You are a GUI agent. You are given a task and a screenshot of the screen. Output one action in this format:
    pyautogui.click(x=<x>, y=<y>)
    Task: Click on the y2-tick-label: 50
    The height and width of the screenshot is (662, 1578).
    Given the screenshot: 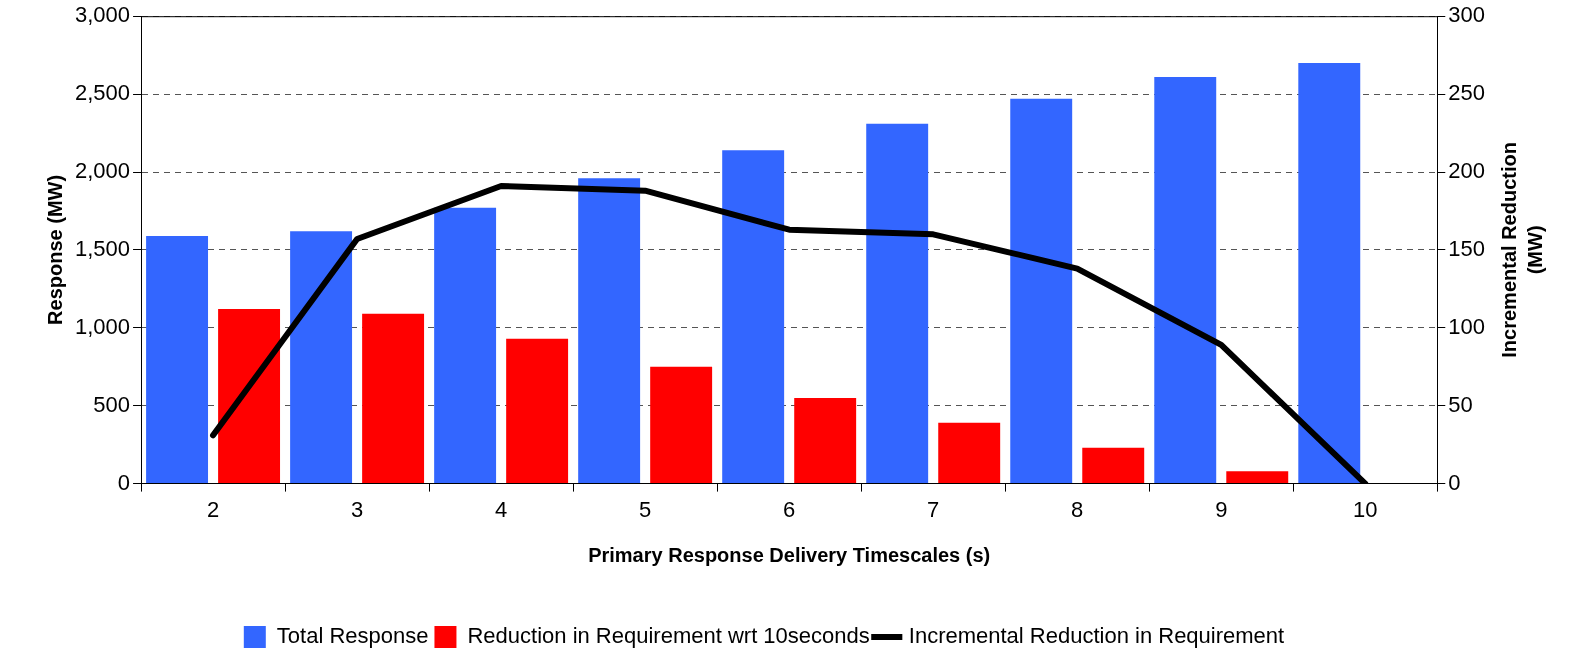 What is the action you would take?
    pyautogui.click(x=1460, y=404)
    